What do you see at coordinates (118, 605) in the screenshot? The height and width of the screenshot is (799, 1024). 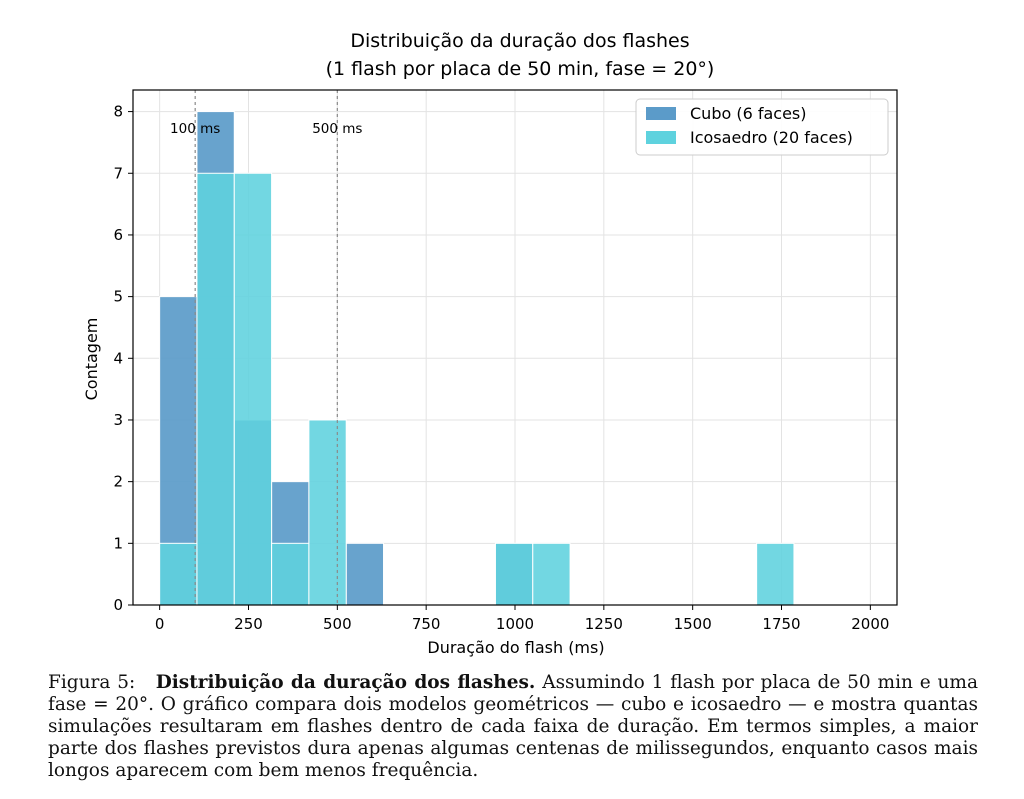 I see `y-tick-label: 0` at bounding box center [118, 605].